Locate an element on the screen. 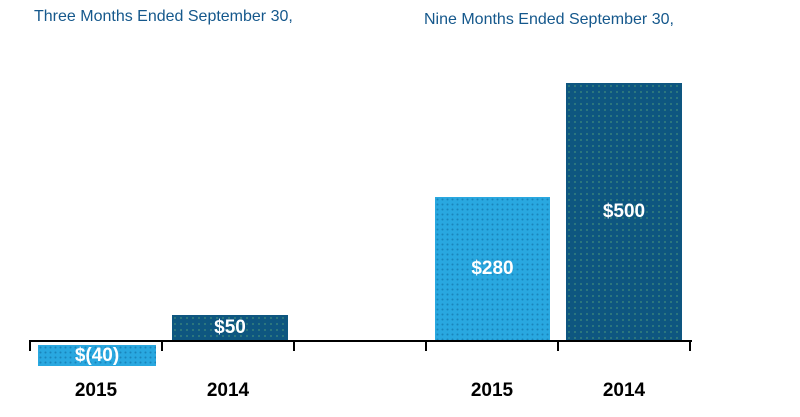  bar-nine-months-2014: $500 is located at coordinates (624, 212).